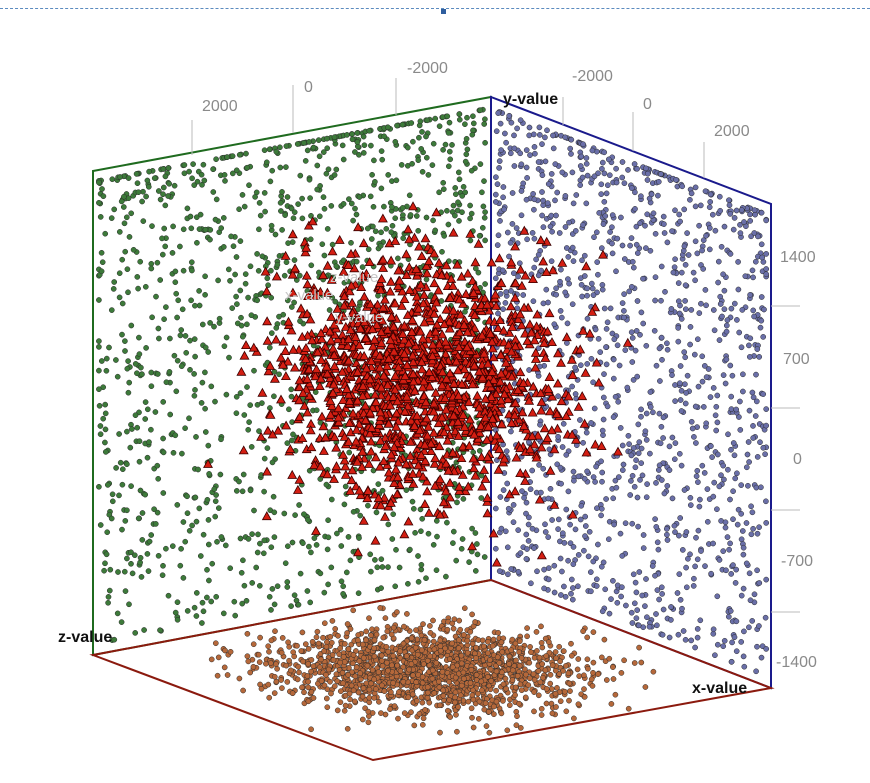  Describe the element at coordinates (443, 11) in the screenshot. I see `resize-handle` at that location.